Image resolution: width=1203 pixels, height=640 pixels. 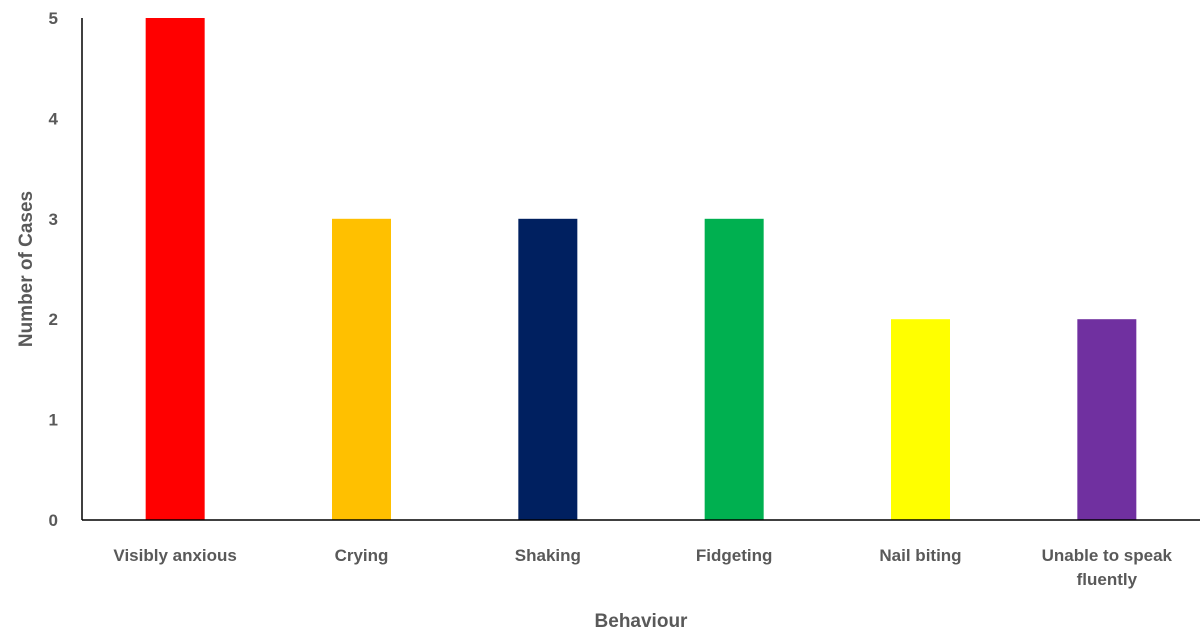 What do you see at coordinates (174, 555) in the screenshot?
I see `x-category-label: Visibly anxious` at bounding box center [174, 555].